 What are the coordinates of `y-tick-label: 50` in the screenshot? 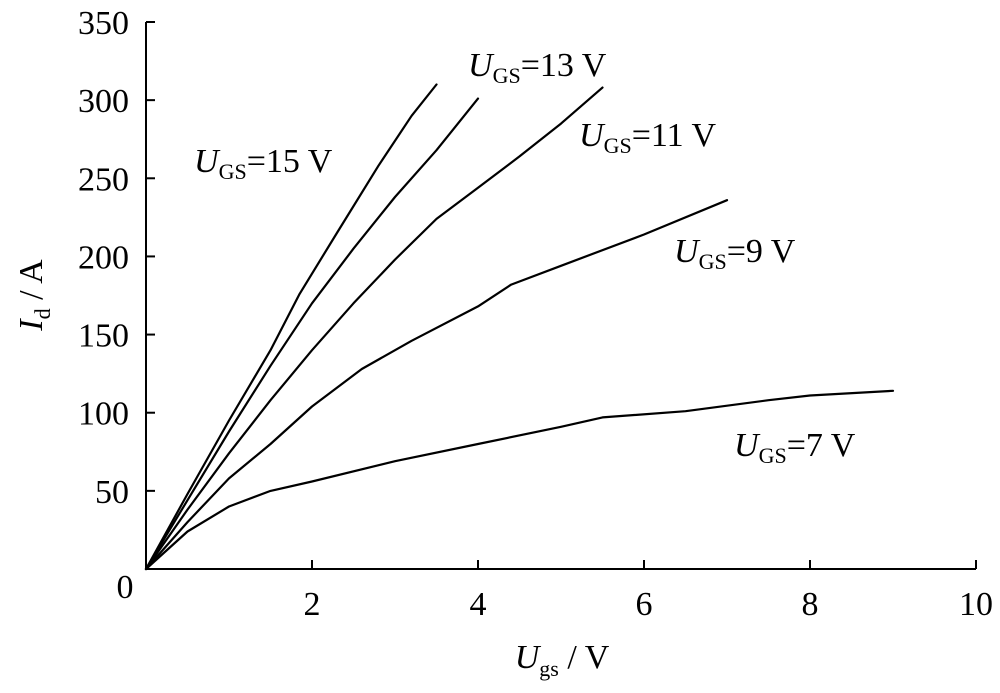 It's located at (112, 492).